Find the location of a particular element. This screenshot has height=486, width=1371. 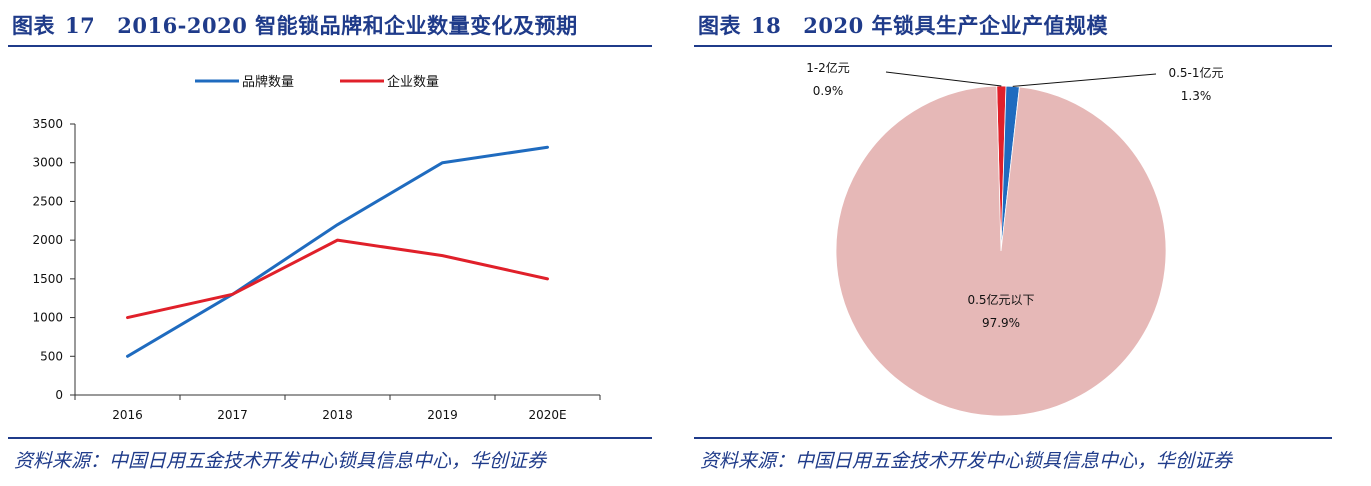

figure-18-title-text: 2020 年锁具生产企业产值规模 is located at coordinates (955, 25).